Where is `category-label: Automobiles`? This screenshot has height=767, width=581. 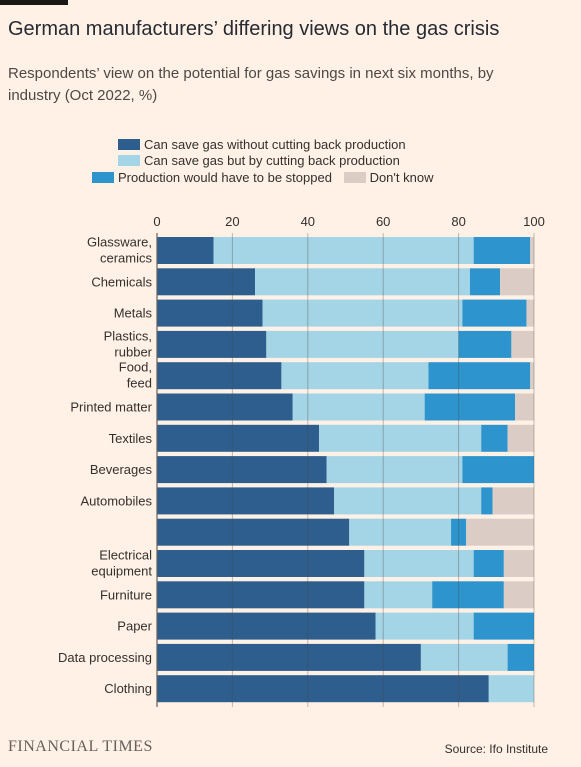
category-label: Automobiles is located at coordinates (116, 500).